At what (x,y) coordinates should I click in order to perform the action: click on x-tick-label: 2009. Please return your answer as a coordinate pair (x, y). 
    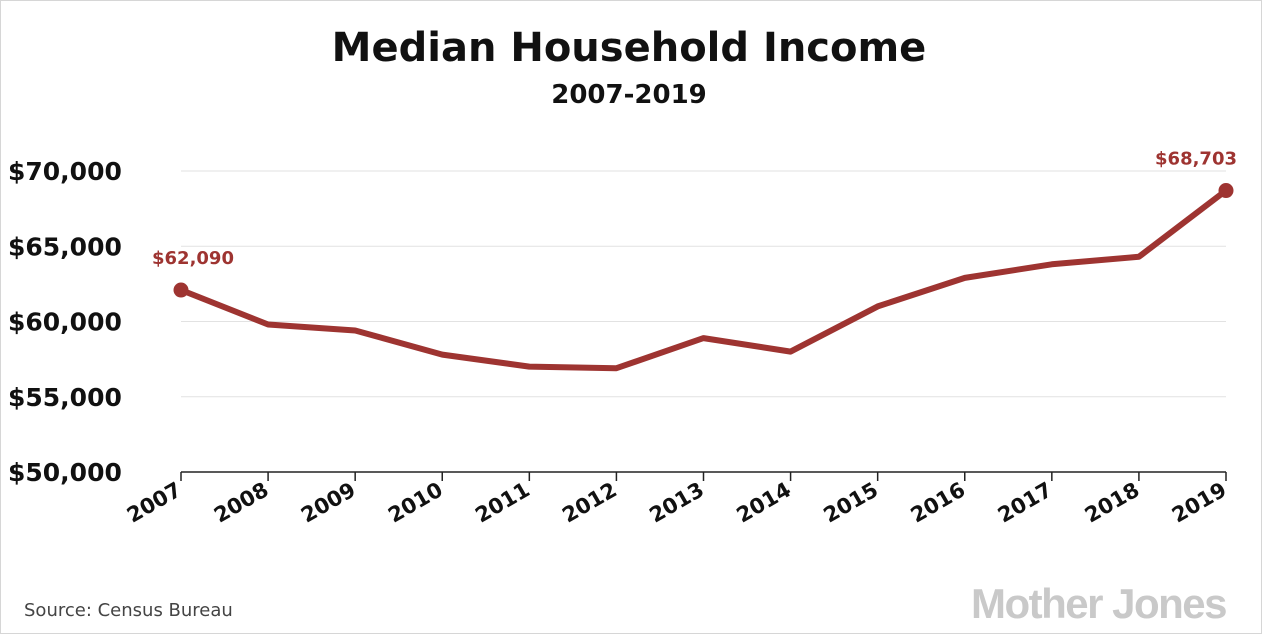
    Looking at the image, I should click on (328, 503).